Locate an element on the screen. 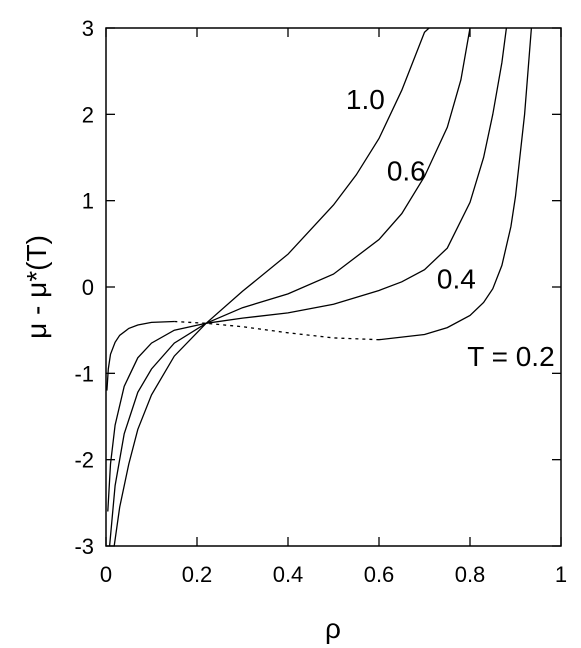 The image size is (581, 648). curve-label-1-0: 1.0 is located at coordinates (365, 99).